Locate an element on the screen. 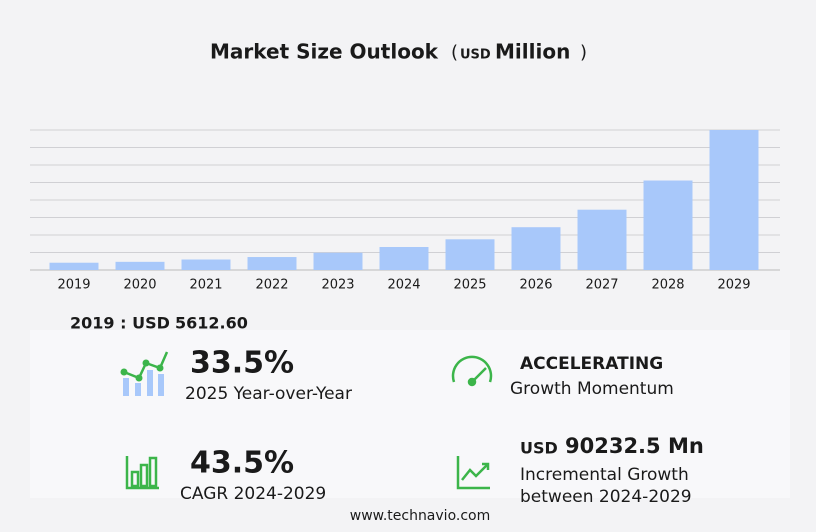  title-paren: ) is located at coordinates (583, 52).